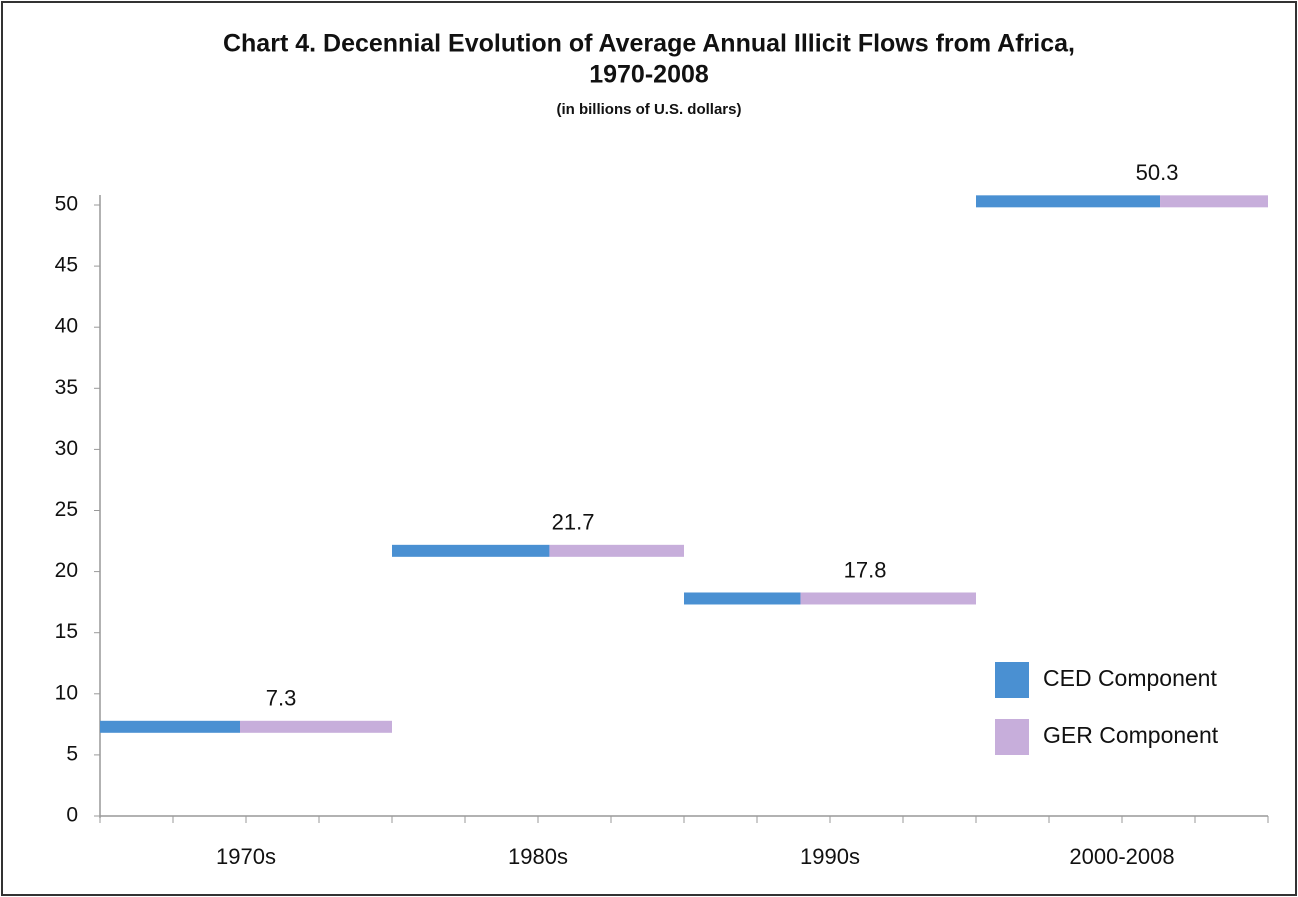  I want to click on x-tick-label: 1970s, so click(246, 856).